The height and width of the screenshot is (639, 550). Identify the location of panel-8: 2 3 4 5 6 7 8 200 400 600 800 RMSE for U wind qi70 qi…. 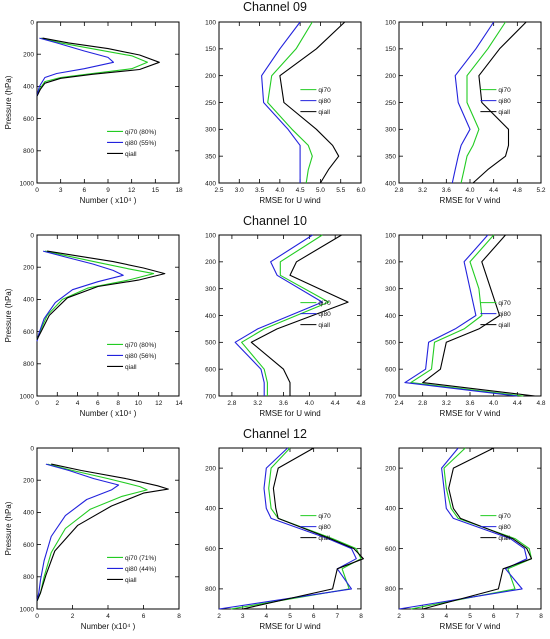
(284, 539).